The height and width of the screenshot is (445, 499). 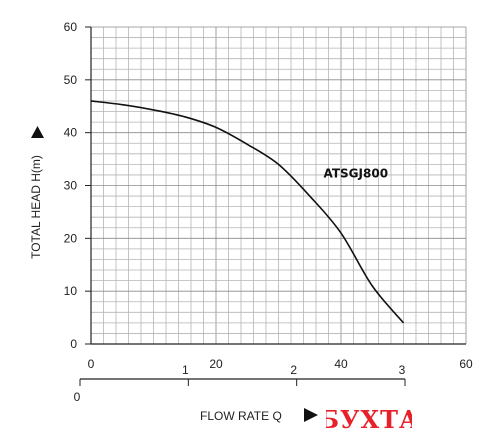 I want to click on y-tick-label: 0, so click(x=73, y=344).